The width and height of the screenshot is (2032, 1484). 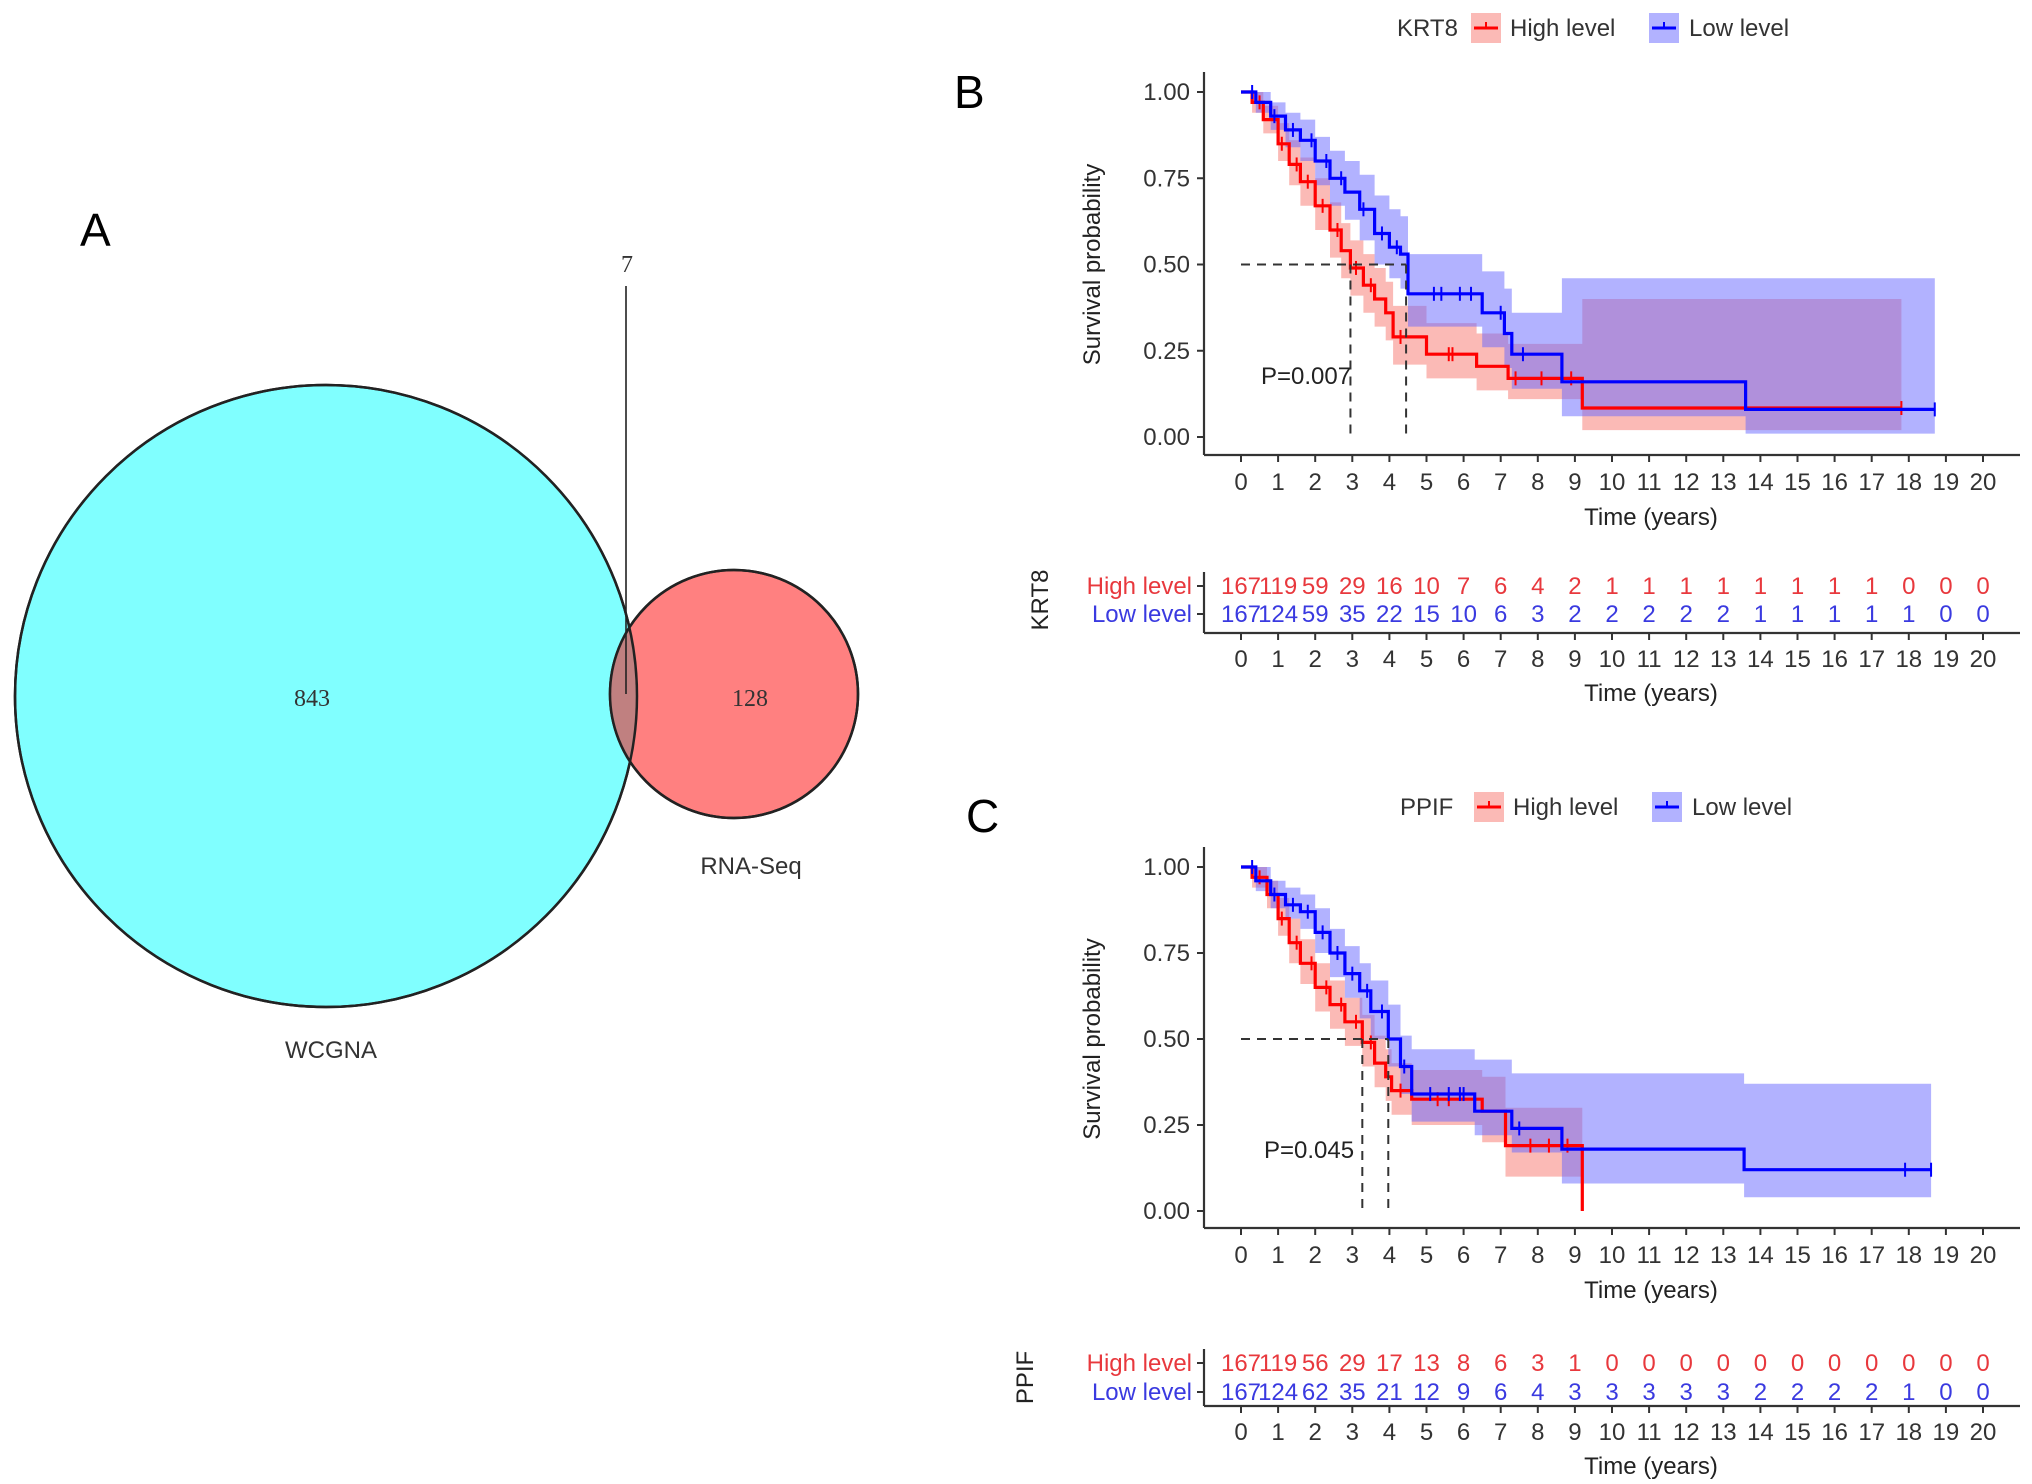 What do you see at coordinates (1352, 1432) in the screenshot?
I see `risk-x-tick-label: 3` at bounding box center [1352, 1432].